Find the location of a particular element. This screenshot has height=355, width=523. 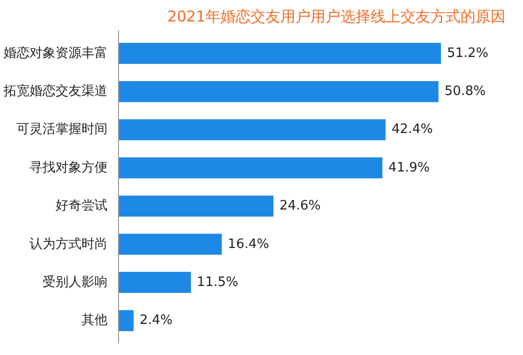

data-label: 42.4% is located at coordinates (412, 130).